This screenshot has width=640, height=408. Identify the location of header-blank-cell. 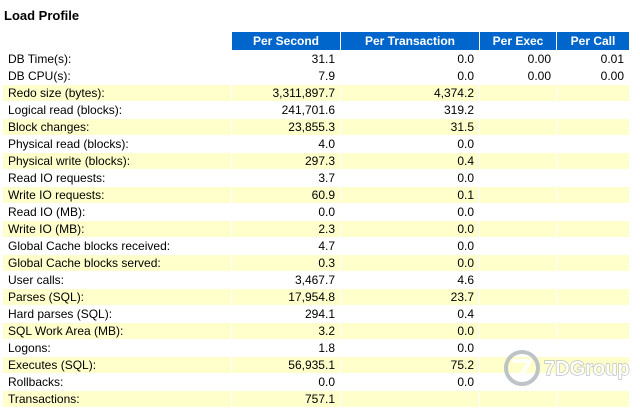
(117, 41).